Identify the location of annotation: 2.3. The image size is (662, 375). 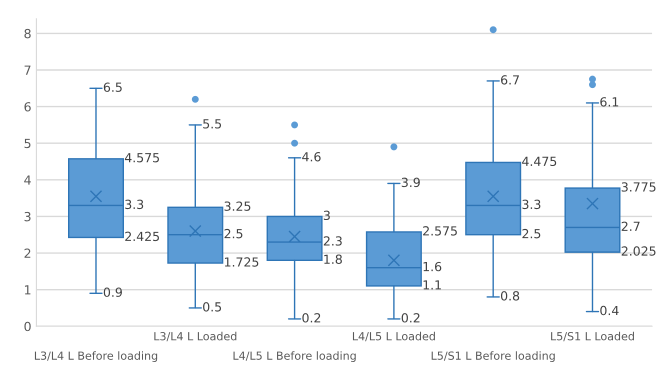
(333, 241).